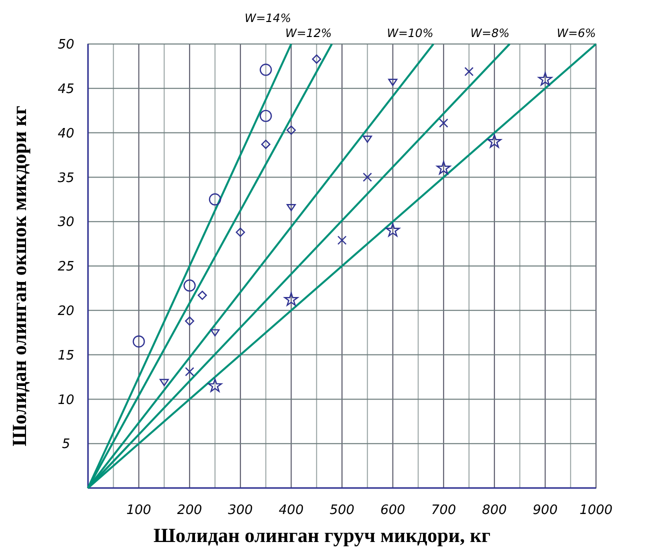 The width and height of the screenshot is (670, 548). I want to click on series-label: W=14%, so click(268, 18).